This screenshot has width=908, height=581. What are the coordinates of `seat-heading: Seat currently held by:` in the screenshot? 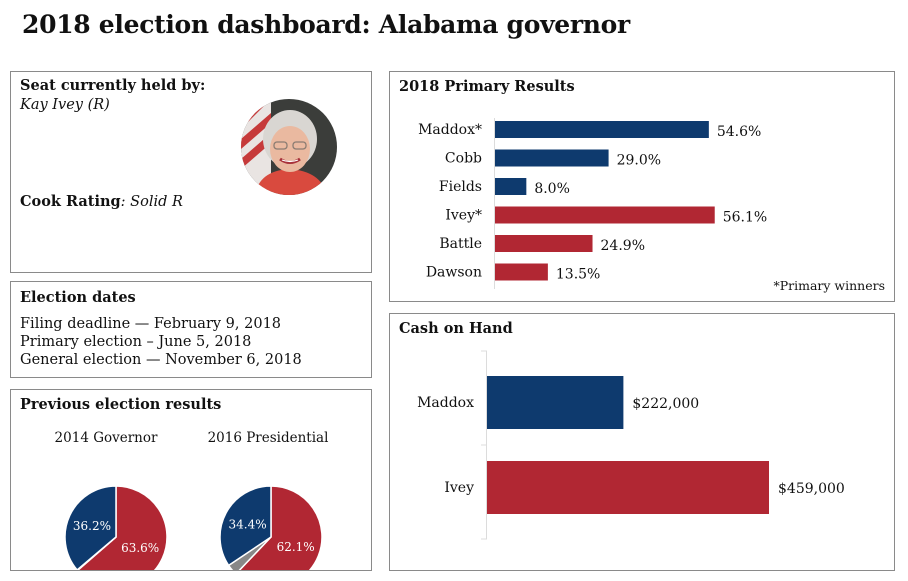 It's located at (113, 85).